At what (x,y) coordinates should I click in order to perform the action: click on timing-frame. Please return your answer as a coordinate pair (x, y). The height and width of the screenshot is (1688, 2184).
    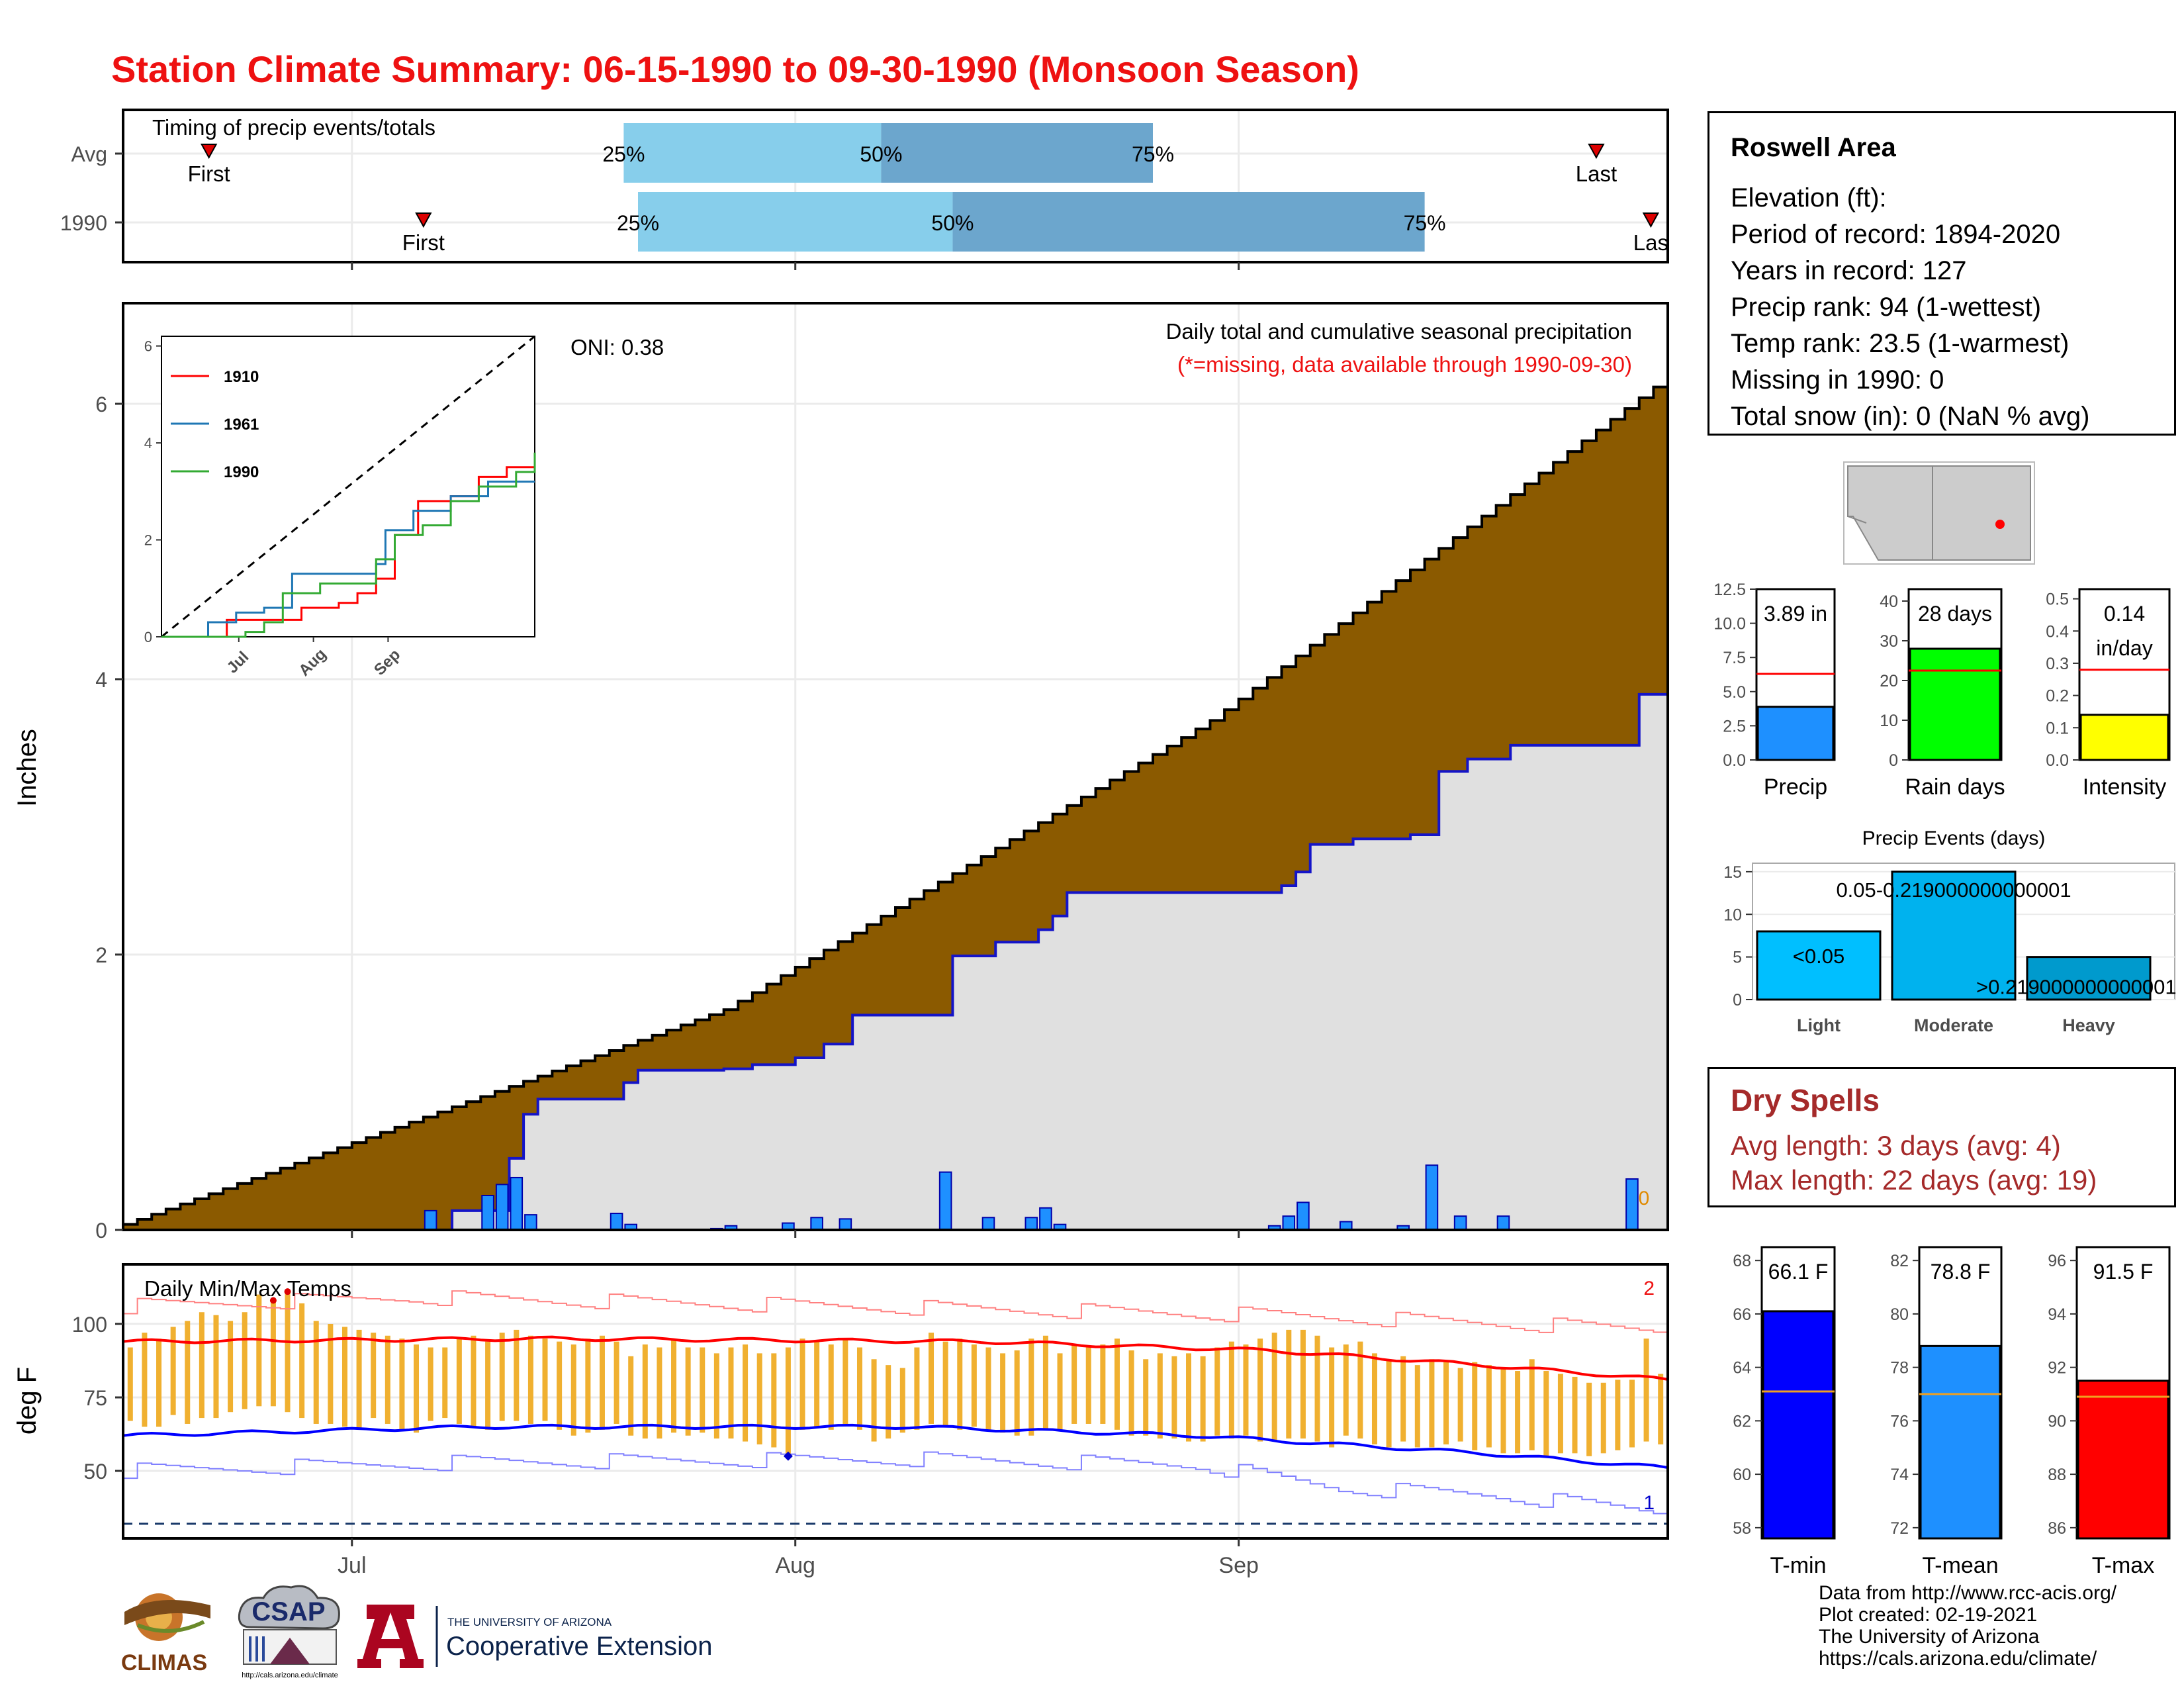
    Looking at the image, I should click on (896, 186).